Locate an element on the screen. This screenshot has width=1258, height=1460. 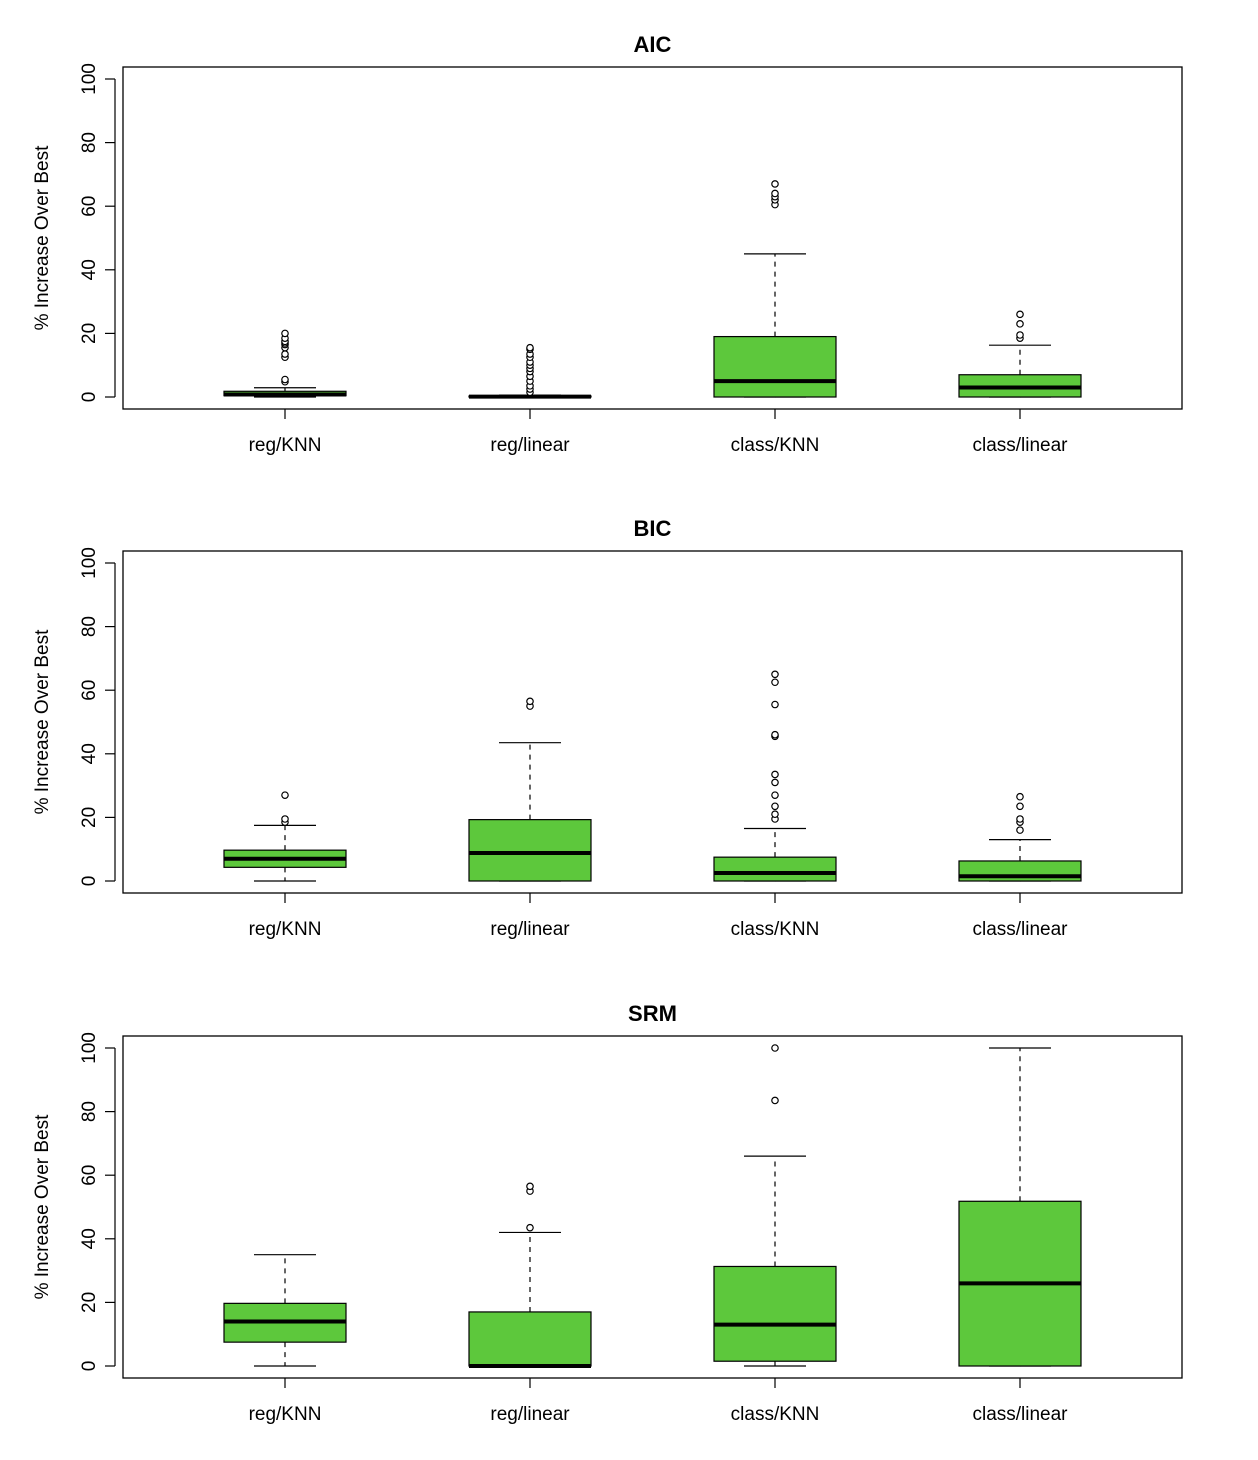
chart-title: AIC is located at coordinates (653, 44).